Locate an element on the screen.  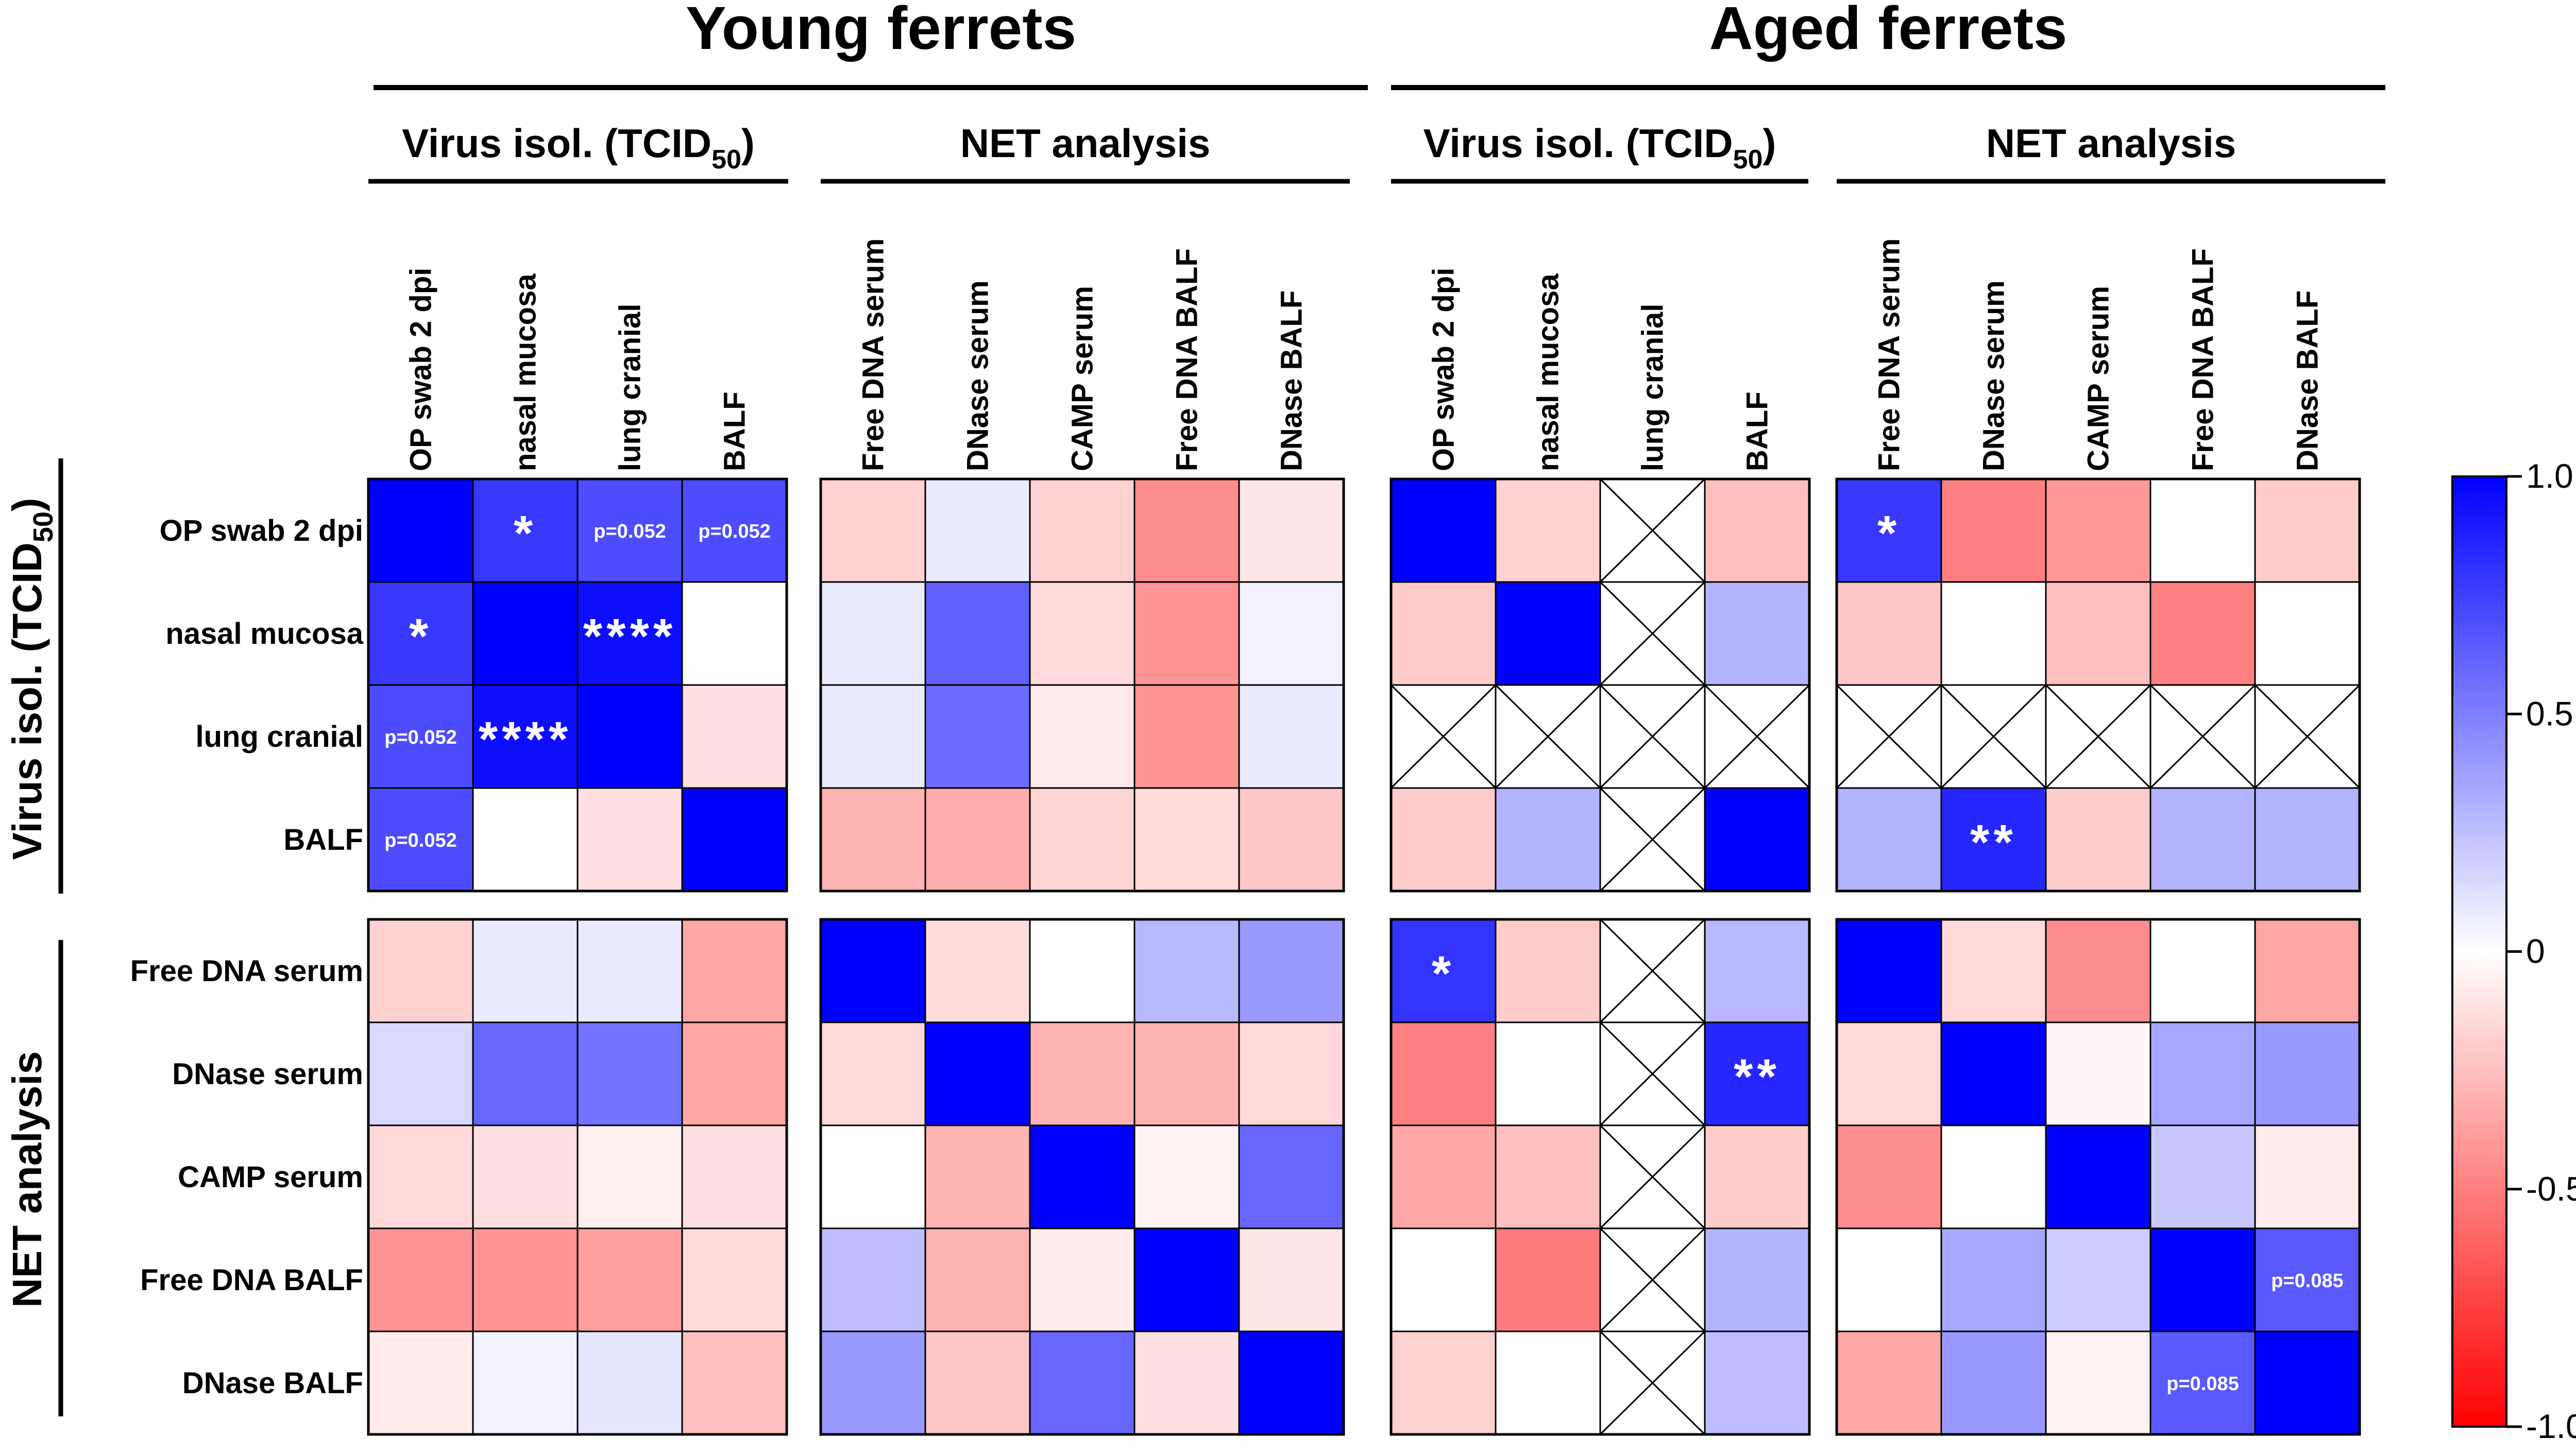
group-header: NET analysis is located at coordinates (2111, 143).